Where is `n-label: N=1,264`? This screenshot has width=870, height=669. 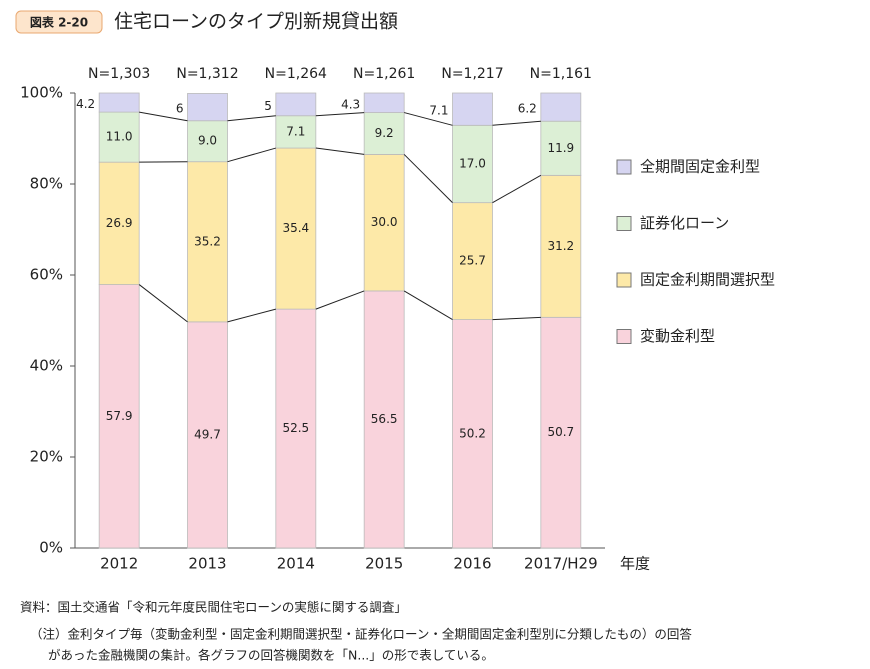
n-label: N=1,264 is located at coordinates (296, 74).